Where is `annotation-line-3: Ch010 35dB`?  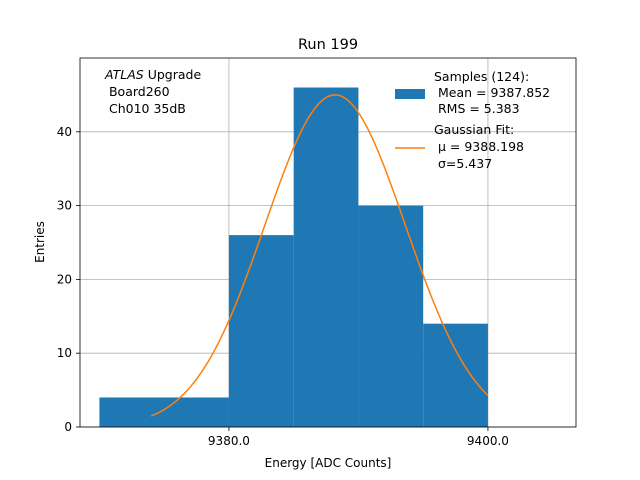
annotation-line-3: Ch010 35dB is located at coordinates (145, 108).